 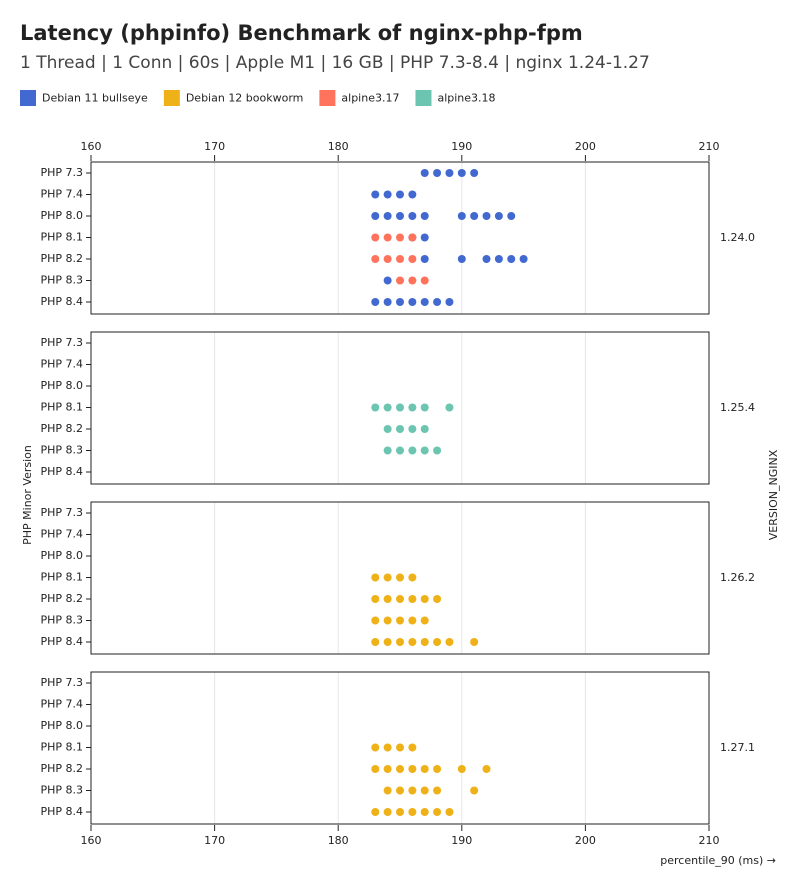 What do you see at coordinates (737, 407) in the screenshot?
I see `facet-label: 1.25.4` at bounding box center [737, 407].